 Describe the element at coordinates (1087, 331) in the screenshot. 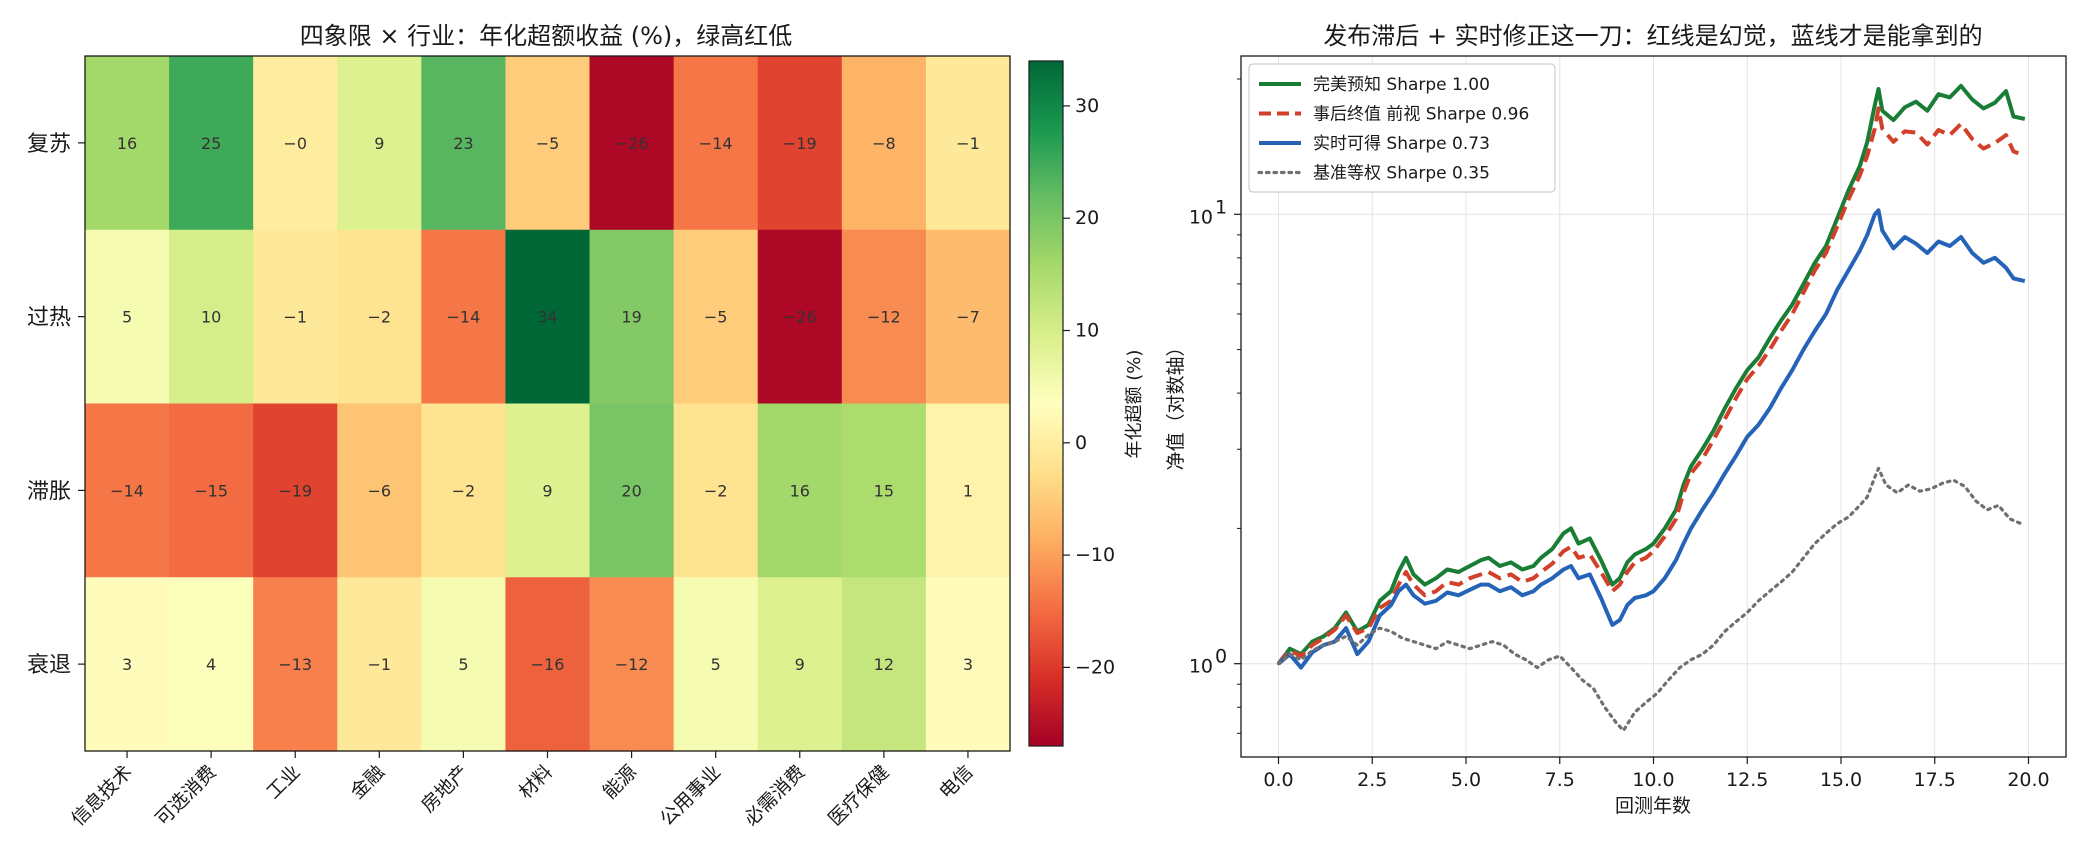

I see `colorbar-tick-label: 10` at that location.